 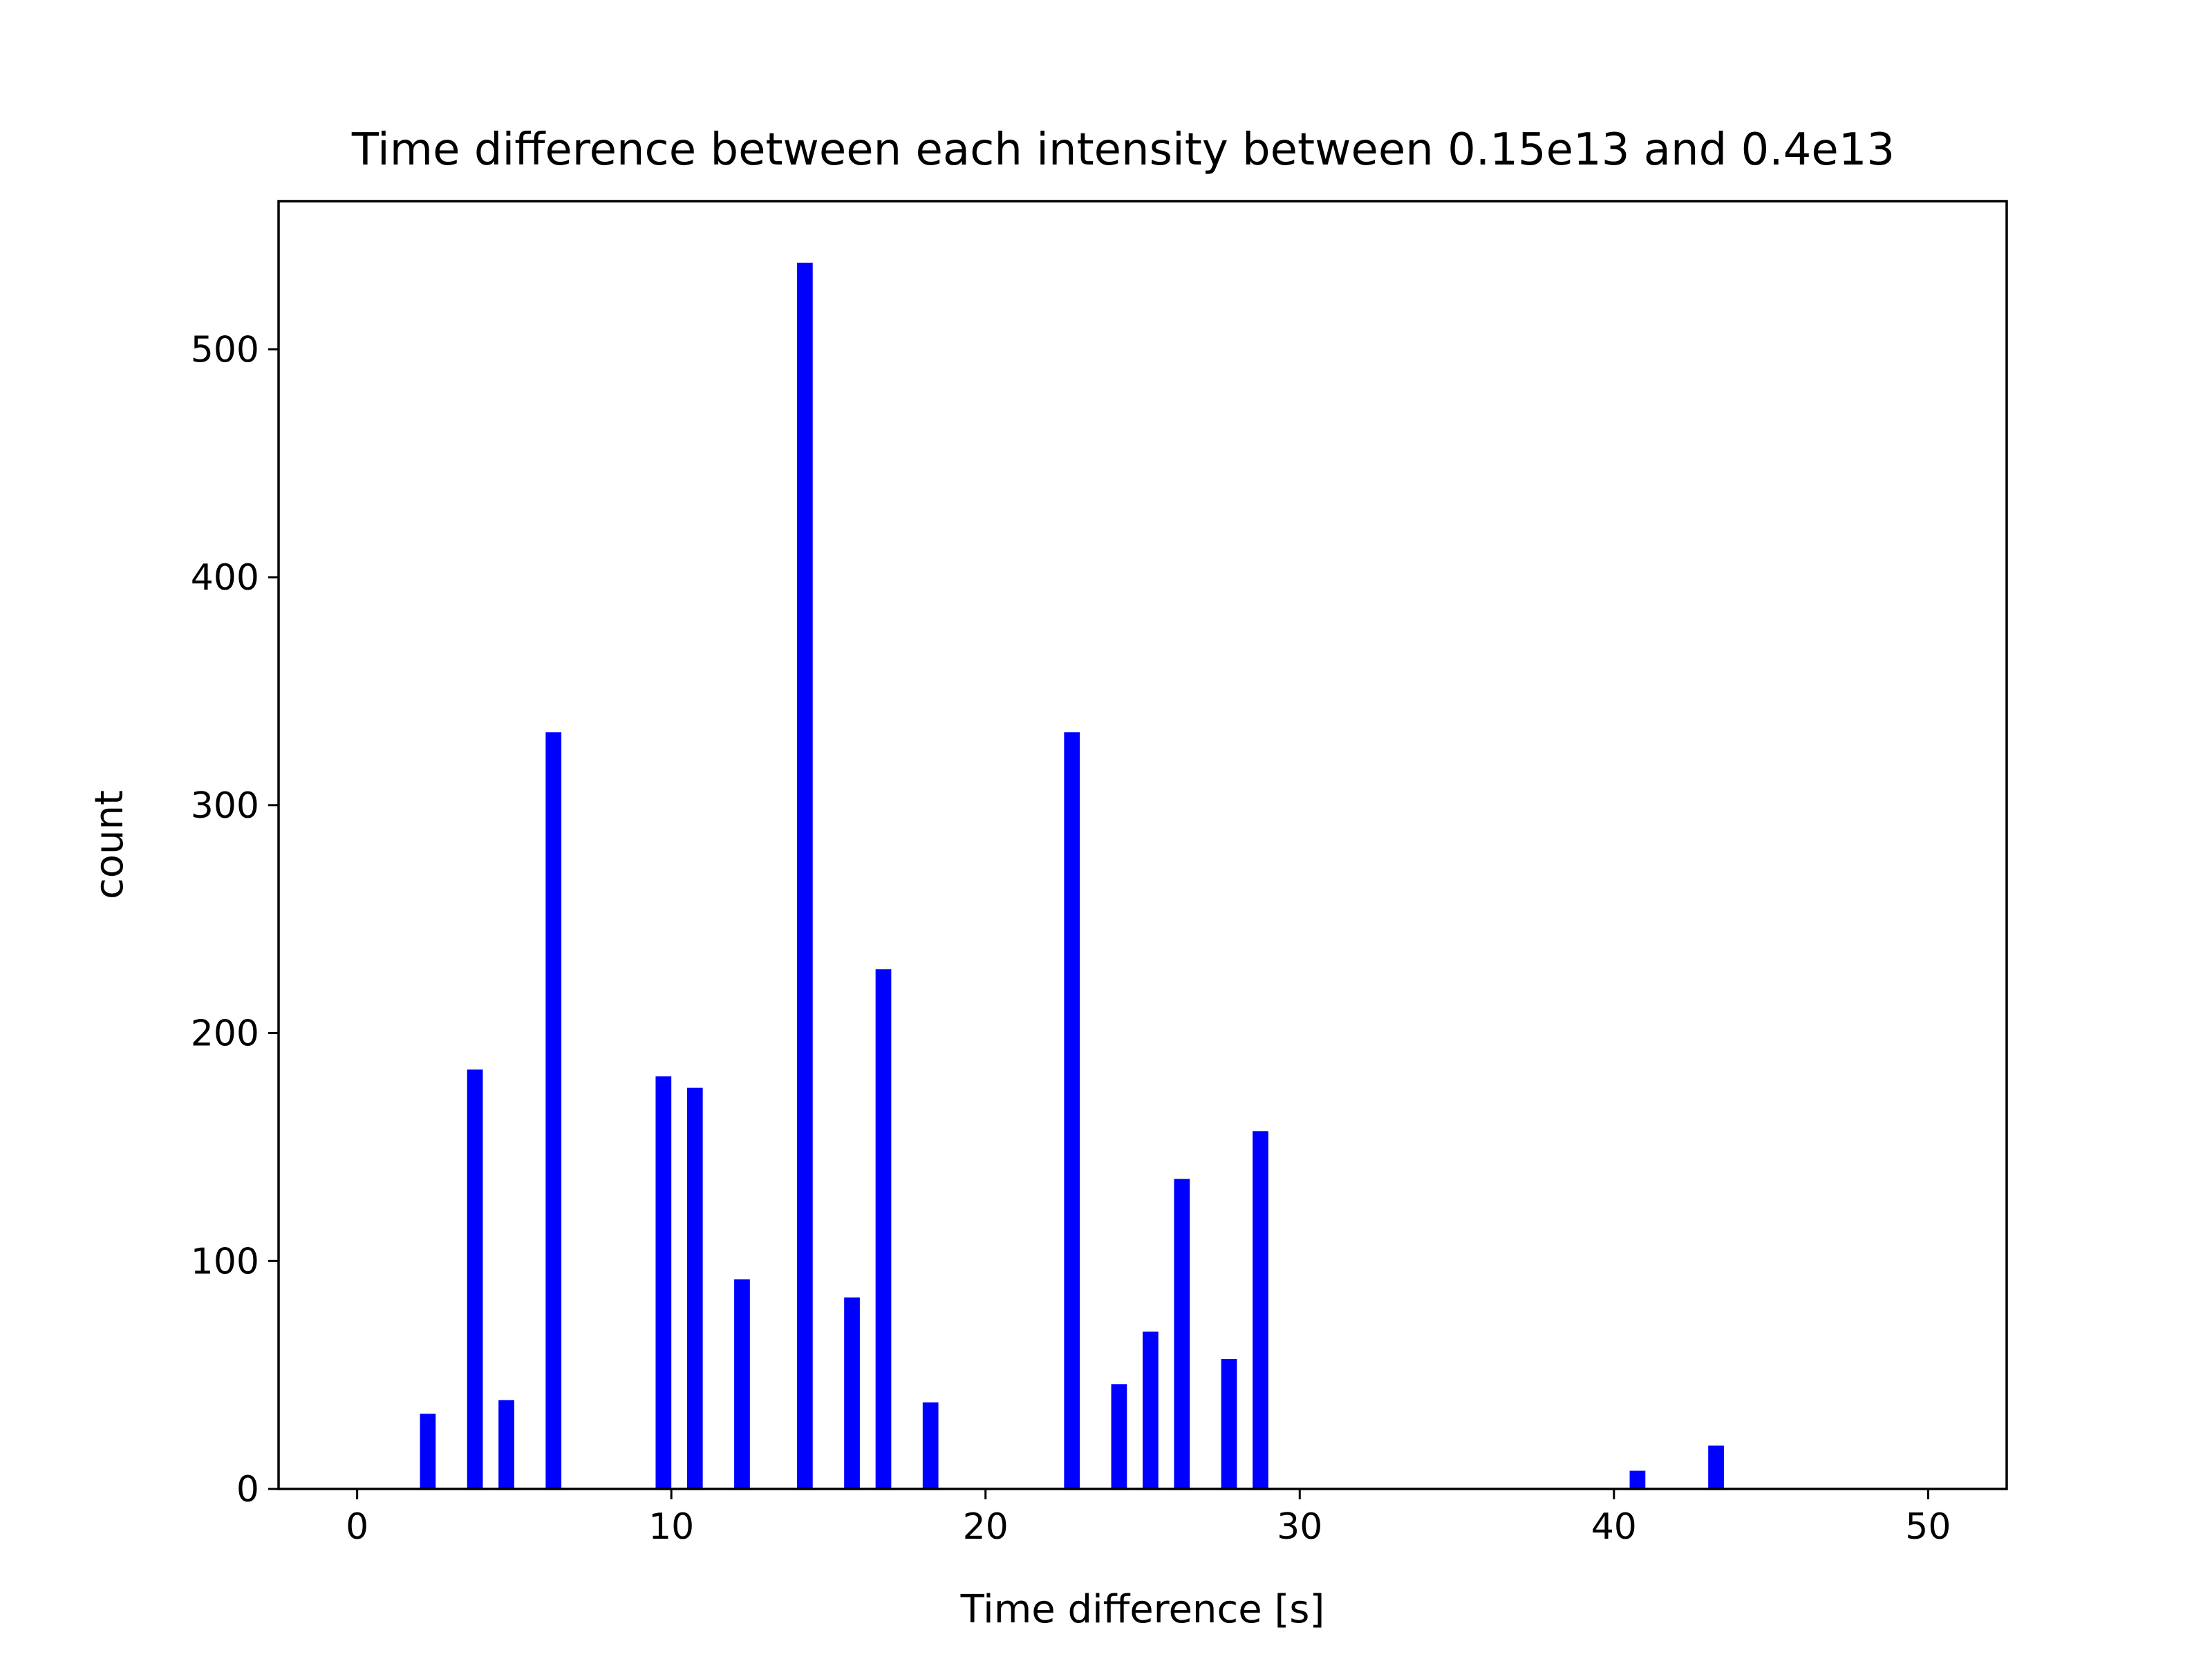 What do you see at coordinates (671, 1527) in the screenshot?
I see `x-tick-label: 10` at bounding box center [671, 1527].